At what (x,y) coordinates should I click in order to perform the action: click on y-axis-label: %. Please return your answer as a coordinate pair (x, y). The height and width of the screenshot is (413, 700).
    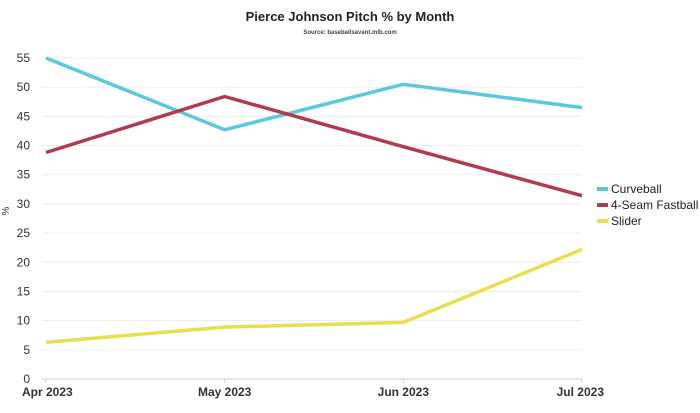
    Looking at the image, I should click on (6, 210).